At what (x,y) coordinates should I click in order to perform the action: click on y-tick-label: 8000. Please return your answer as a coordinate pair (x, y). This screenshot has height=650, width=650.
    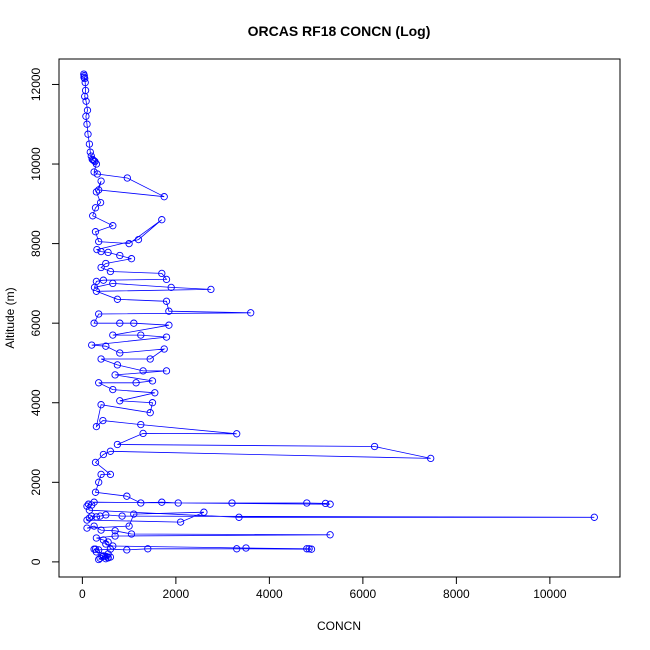
    Looking at the image, I should click on (36, 243).